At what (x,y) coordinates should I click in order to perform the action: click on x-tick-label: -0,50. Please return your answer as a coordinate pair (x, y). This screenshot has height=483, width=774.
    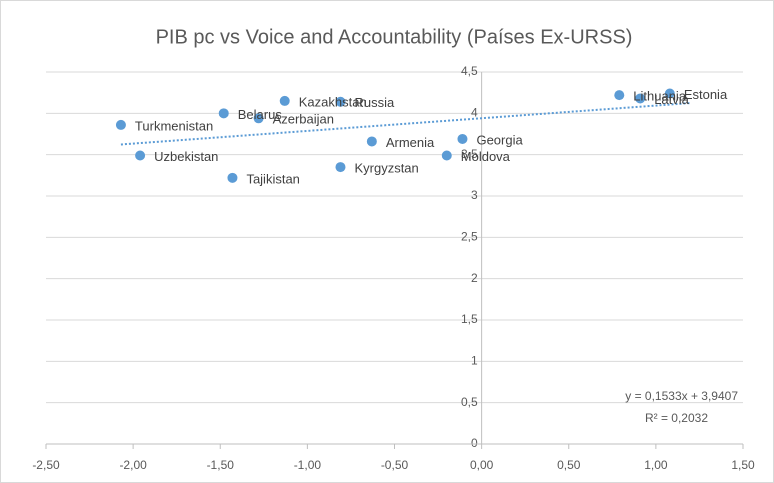
    Looking at the image, I should click on (395, 465).